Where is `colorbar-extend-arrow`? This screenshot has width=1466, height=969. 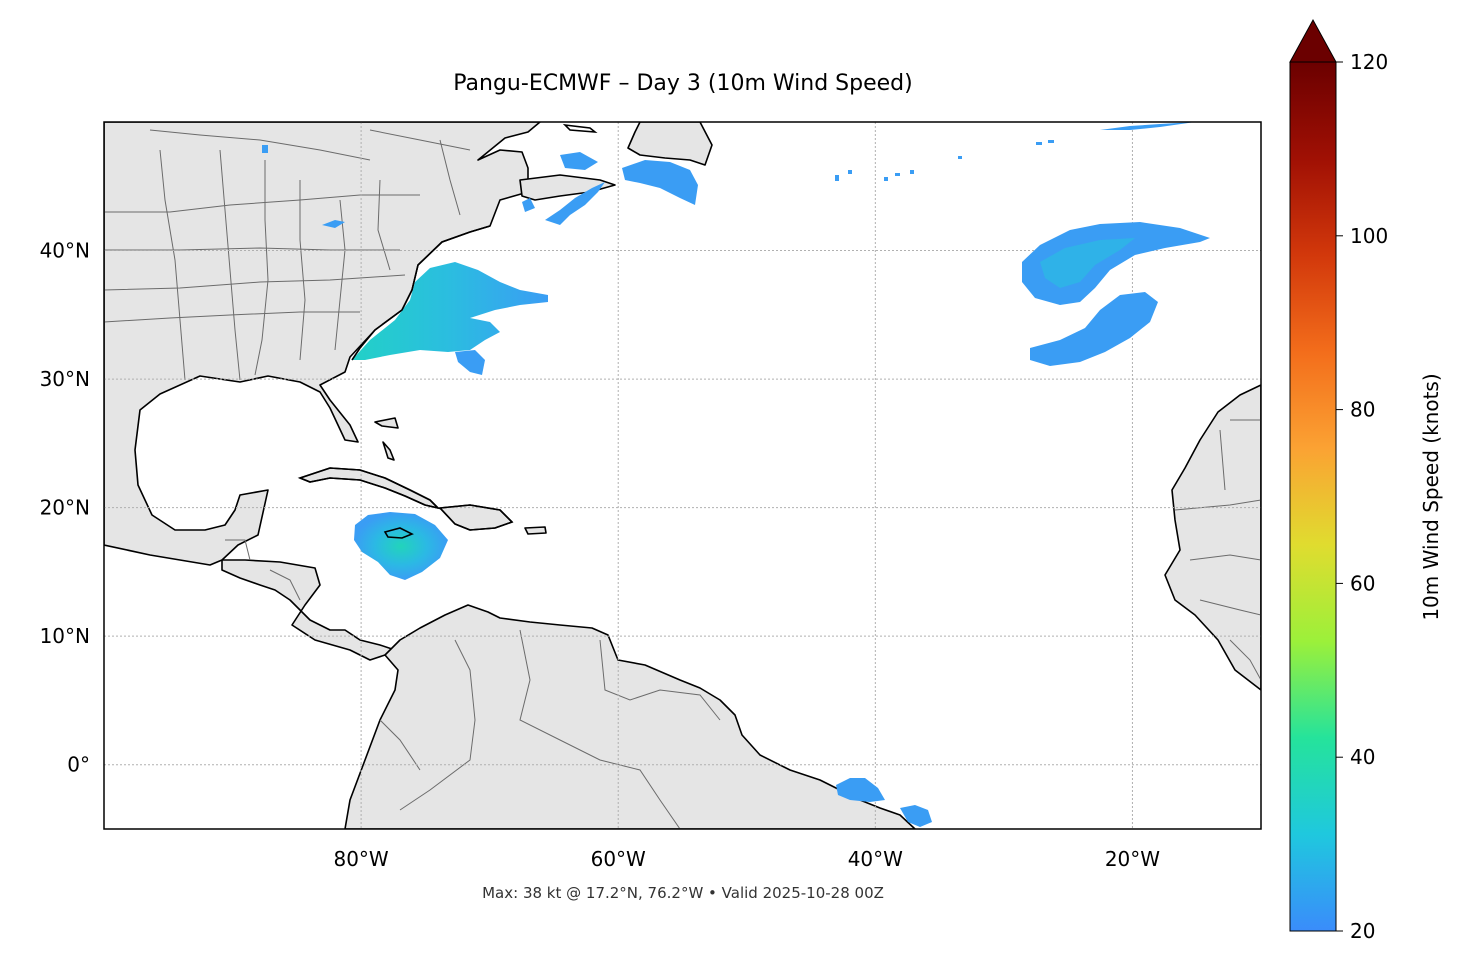 colorbar-extend-arrow is located at coordinates (1313, 40).